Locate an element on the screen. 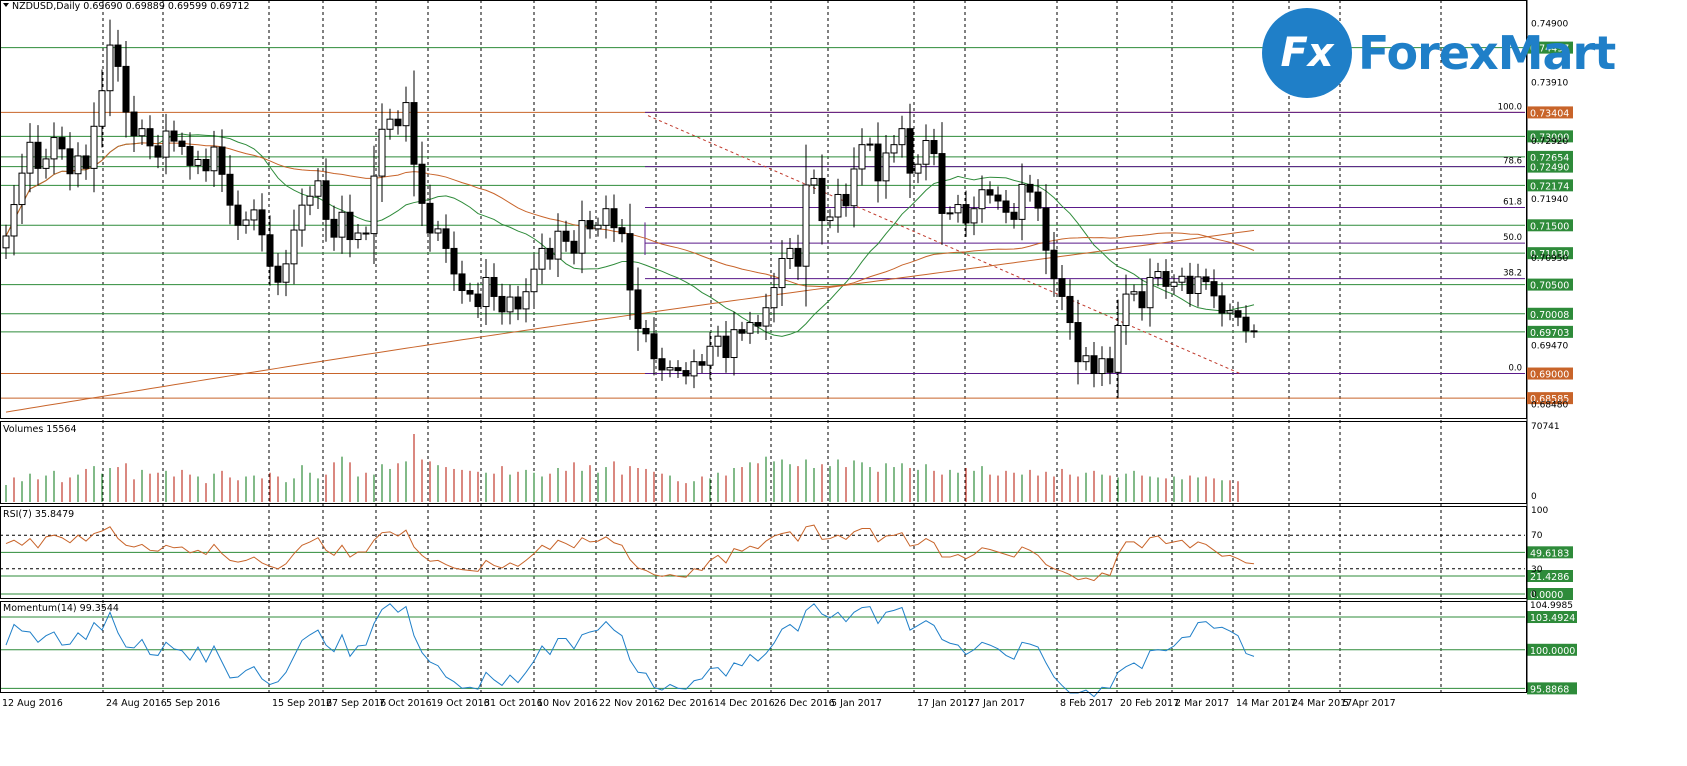 The height and width of the screenshot is (766, 1687). level-label: 0.70500 is located at coordinates (1549, 286).